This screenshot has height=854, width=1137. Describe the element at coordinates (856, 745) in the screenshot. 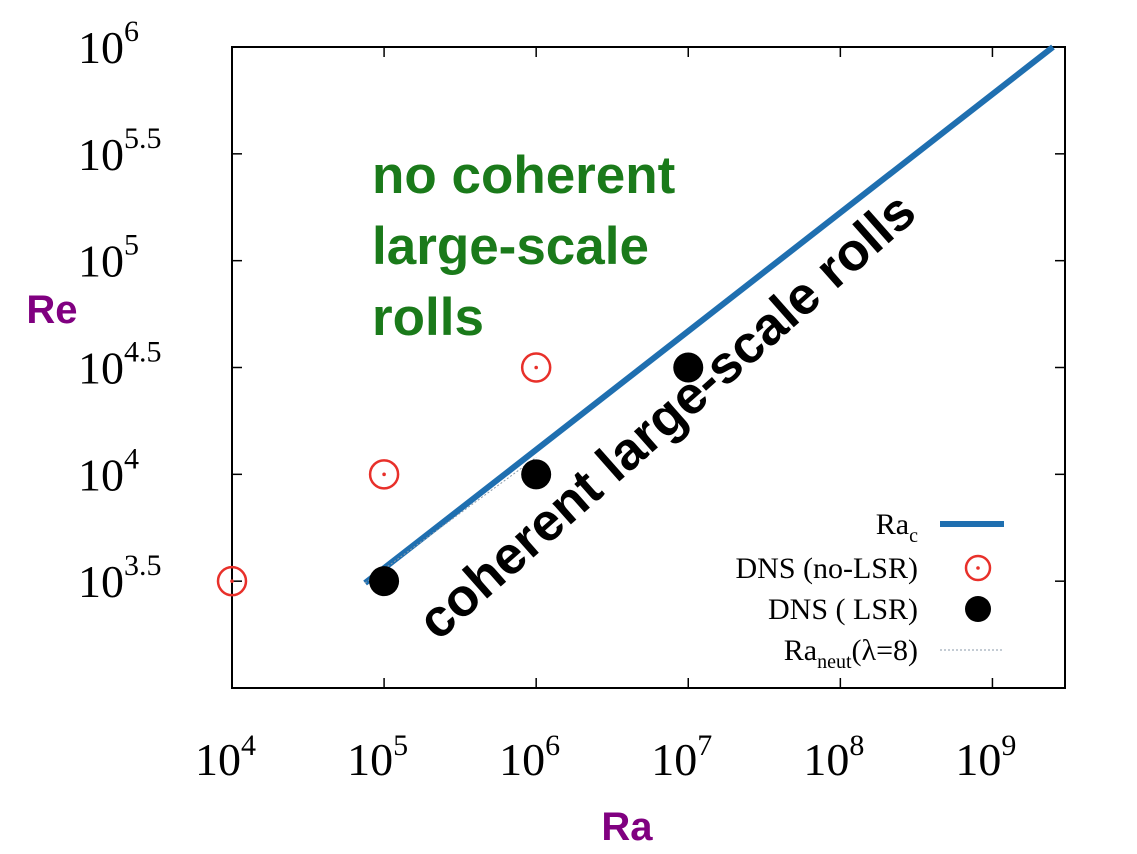

I see `x-tick-label-exponent: 8` at that location.